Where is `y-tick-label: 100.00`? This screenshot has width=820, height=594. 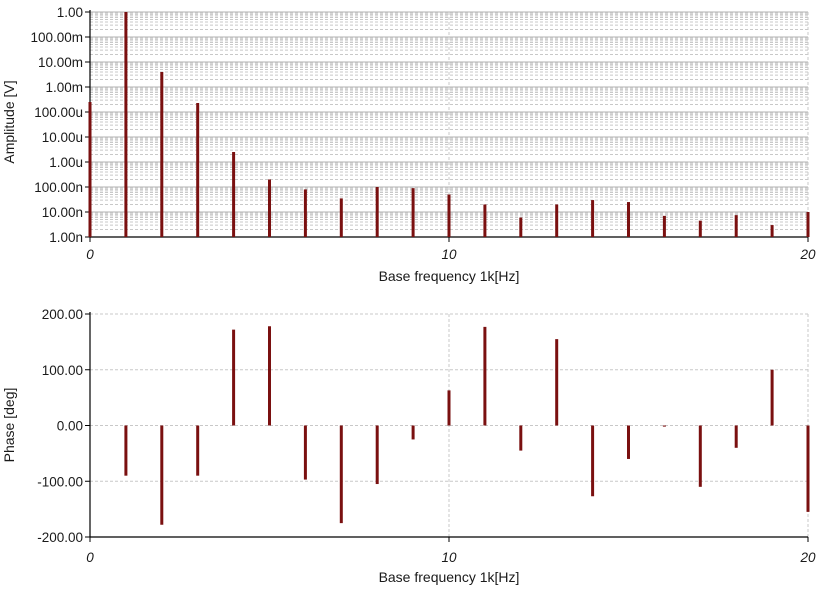
y-tick-label: 100.00 is located at coordinates (62, 370).